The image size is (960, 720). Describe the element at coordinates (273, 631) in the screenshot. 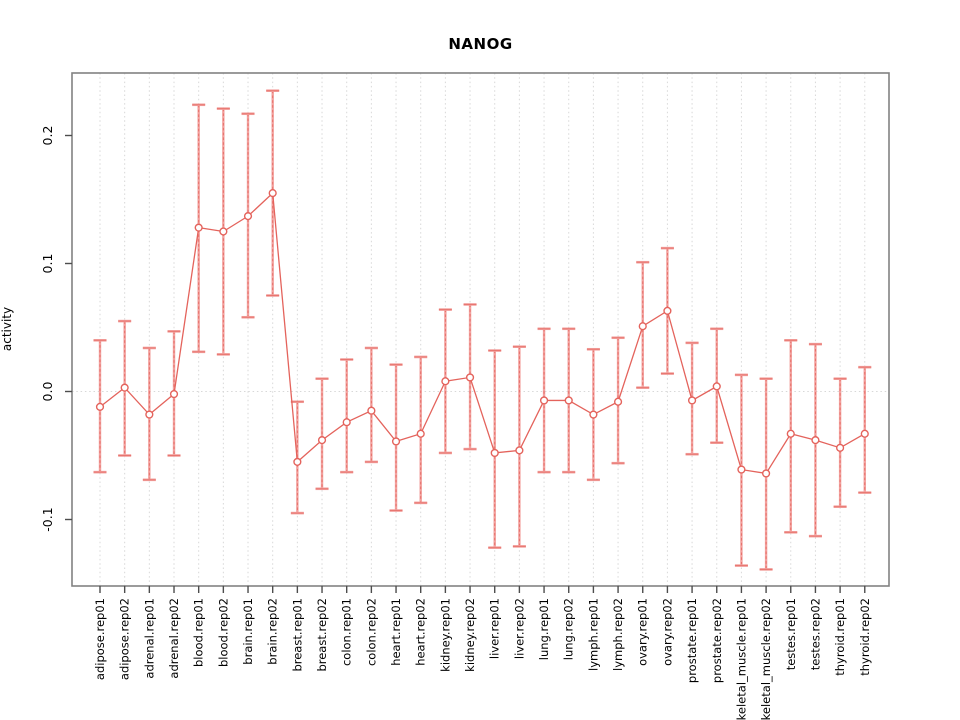

I see `x-tick-label: brain.rep02` at that location.